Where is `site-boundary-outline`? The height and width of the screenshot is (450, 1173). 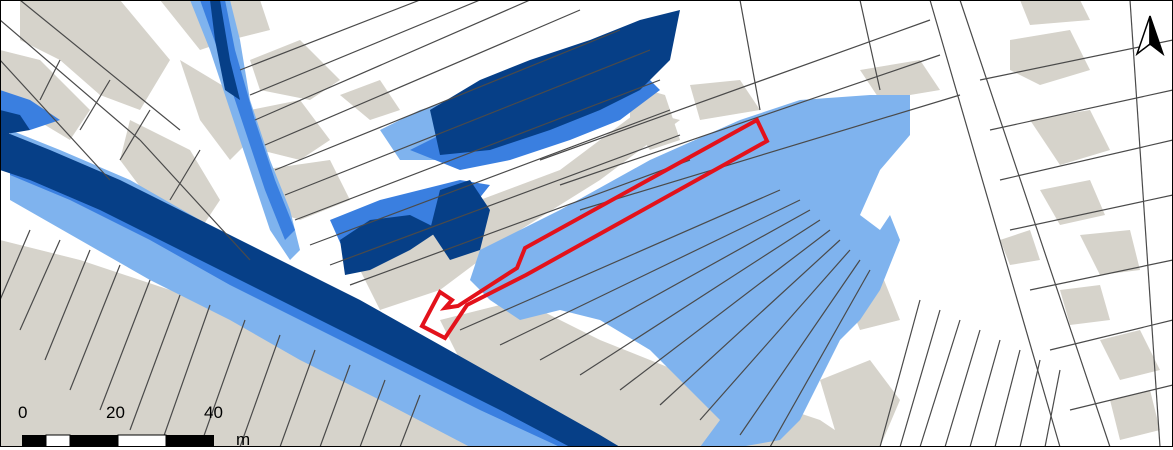
site-boundary-outline is located at coordinates (594, 229).